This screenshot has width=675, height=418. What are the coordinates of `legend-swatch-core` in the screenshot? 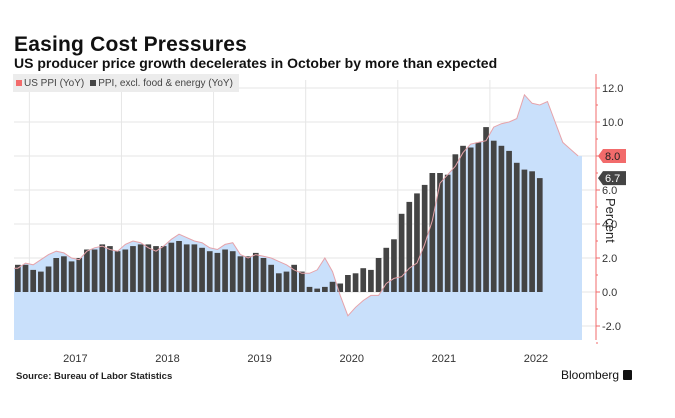 It's located at (93, 83).